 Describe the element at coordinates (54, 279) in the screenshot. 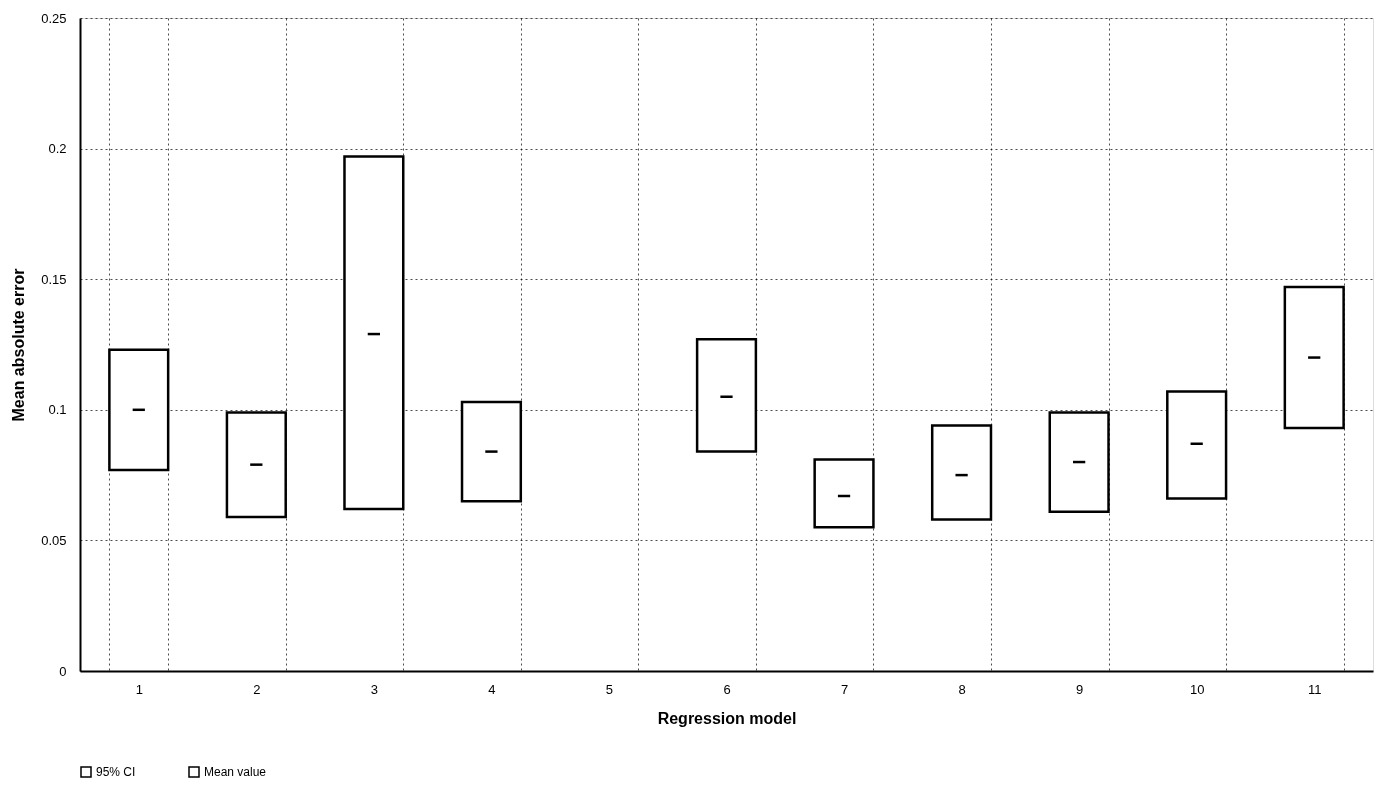

I see `y-tick-label: 0.15` at that location.